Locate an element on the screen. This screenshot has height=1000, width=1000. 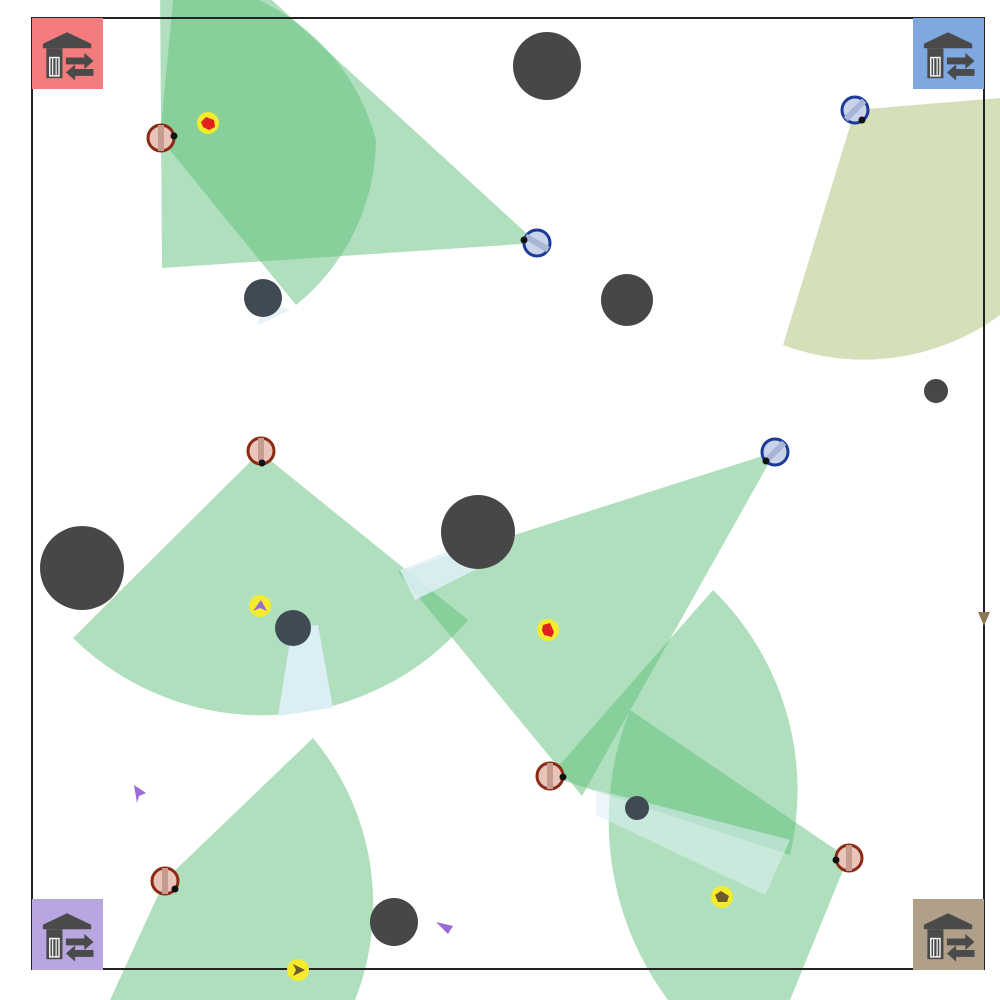
waypoint-arrow-brown is located at coordinates (984, 619).